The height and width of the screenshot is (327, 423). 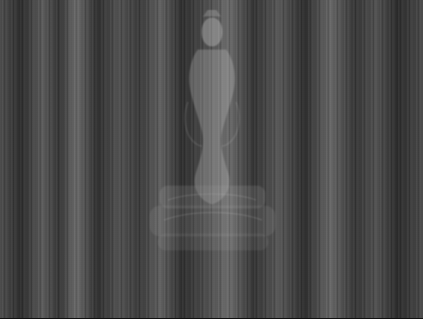 What do you see at coordinates (211, 318) in the screenshot?
I see `bottom-border` at bounding box center [211, 318].